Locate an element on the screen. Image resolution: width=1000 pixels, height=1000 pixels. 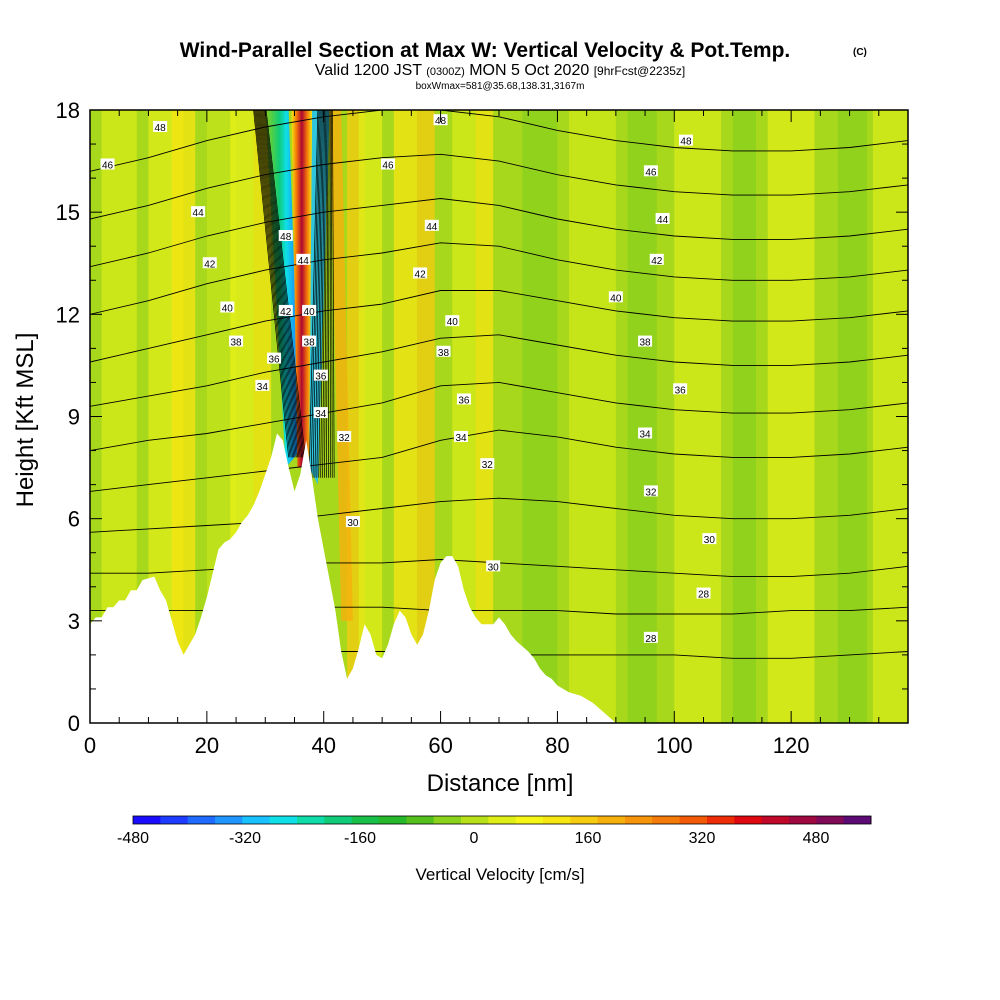
y-tick-label: 0 is located at coordinates (74, 723).